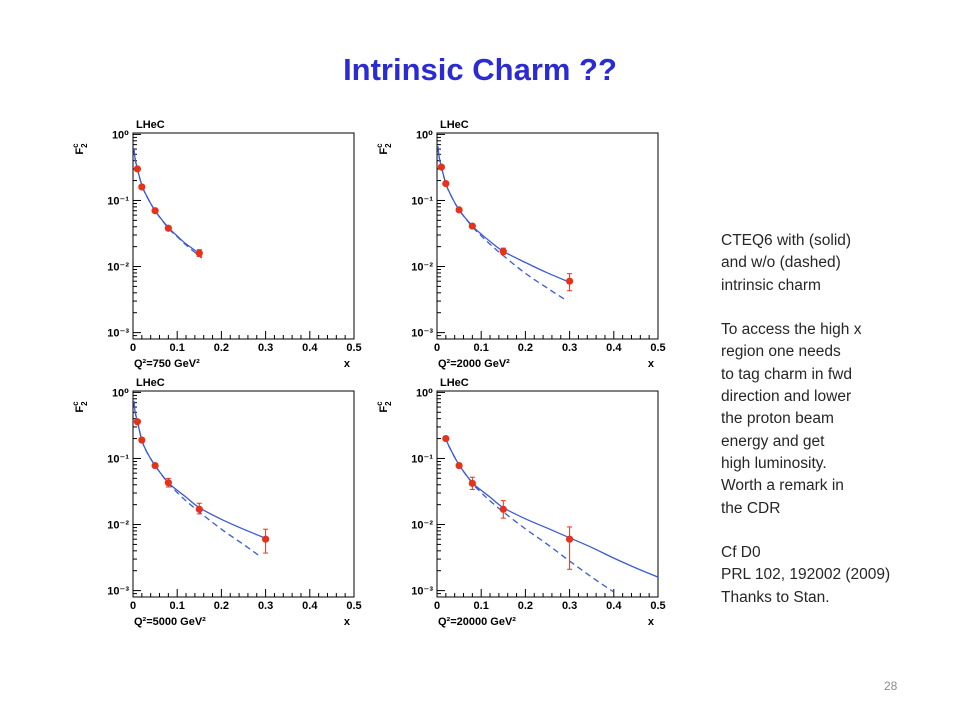 This screenshot has height=720, width=960. I want to click on notes-line: CTEQ6 with (solid), so click(786, 240).